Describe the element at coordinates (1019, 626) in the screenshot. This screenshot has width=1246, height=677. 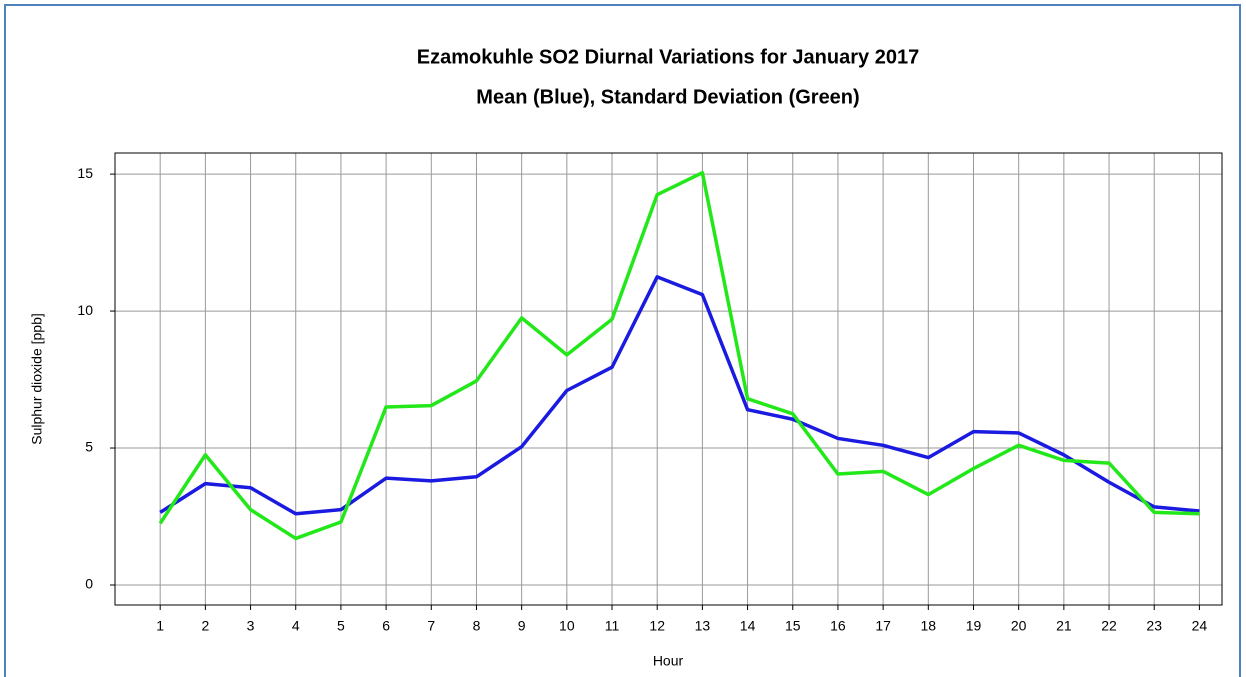
I see `x-tick-label: 20` at that location.